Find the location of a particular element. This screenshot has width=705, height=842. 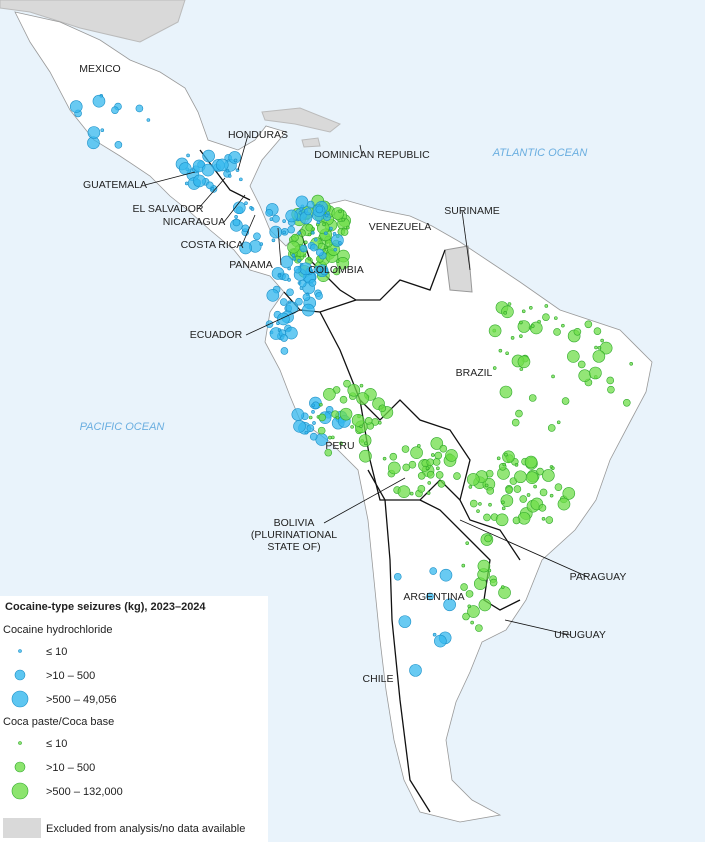

country-label: GUATEMALA is located at coordinates (115, 185).